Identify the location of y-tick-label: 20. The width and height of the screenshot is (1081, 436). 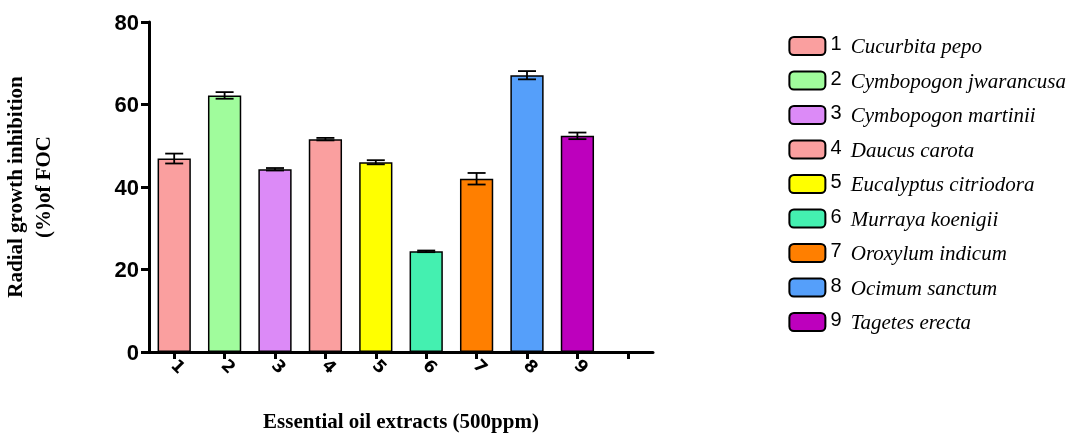
(126, 269).